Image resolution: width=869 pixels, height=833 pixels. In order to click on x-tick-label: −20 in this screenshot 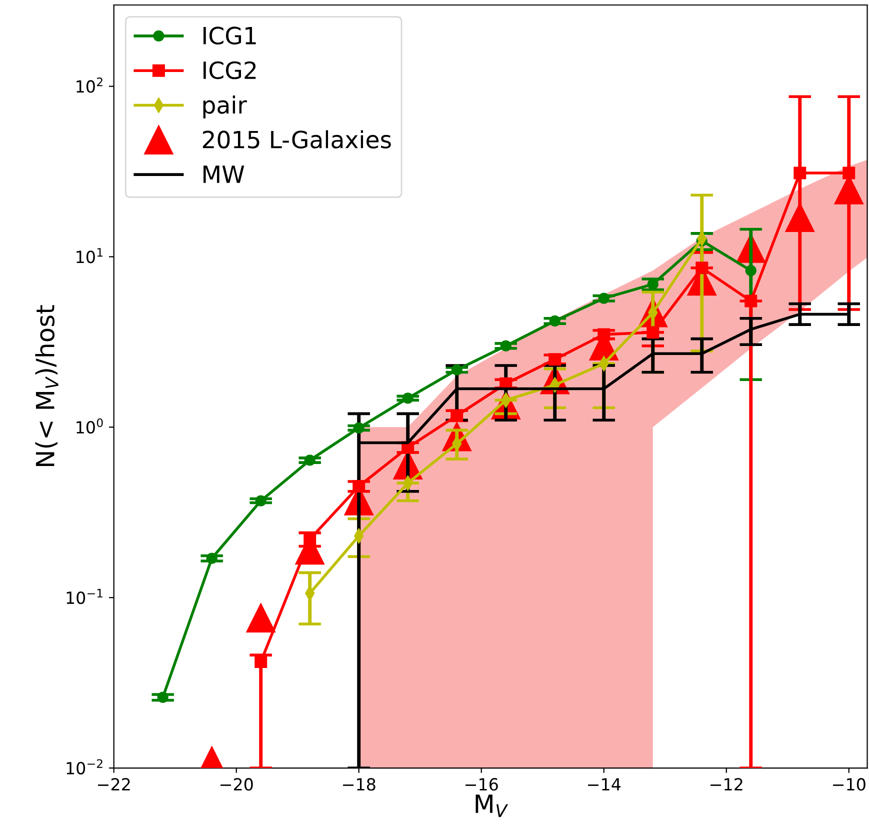, I will do `click(236, 784)`.